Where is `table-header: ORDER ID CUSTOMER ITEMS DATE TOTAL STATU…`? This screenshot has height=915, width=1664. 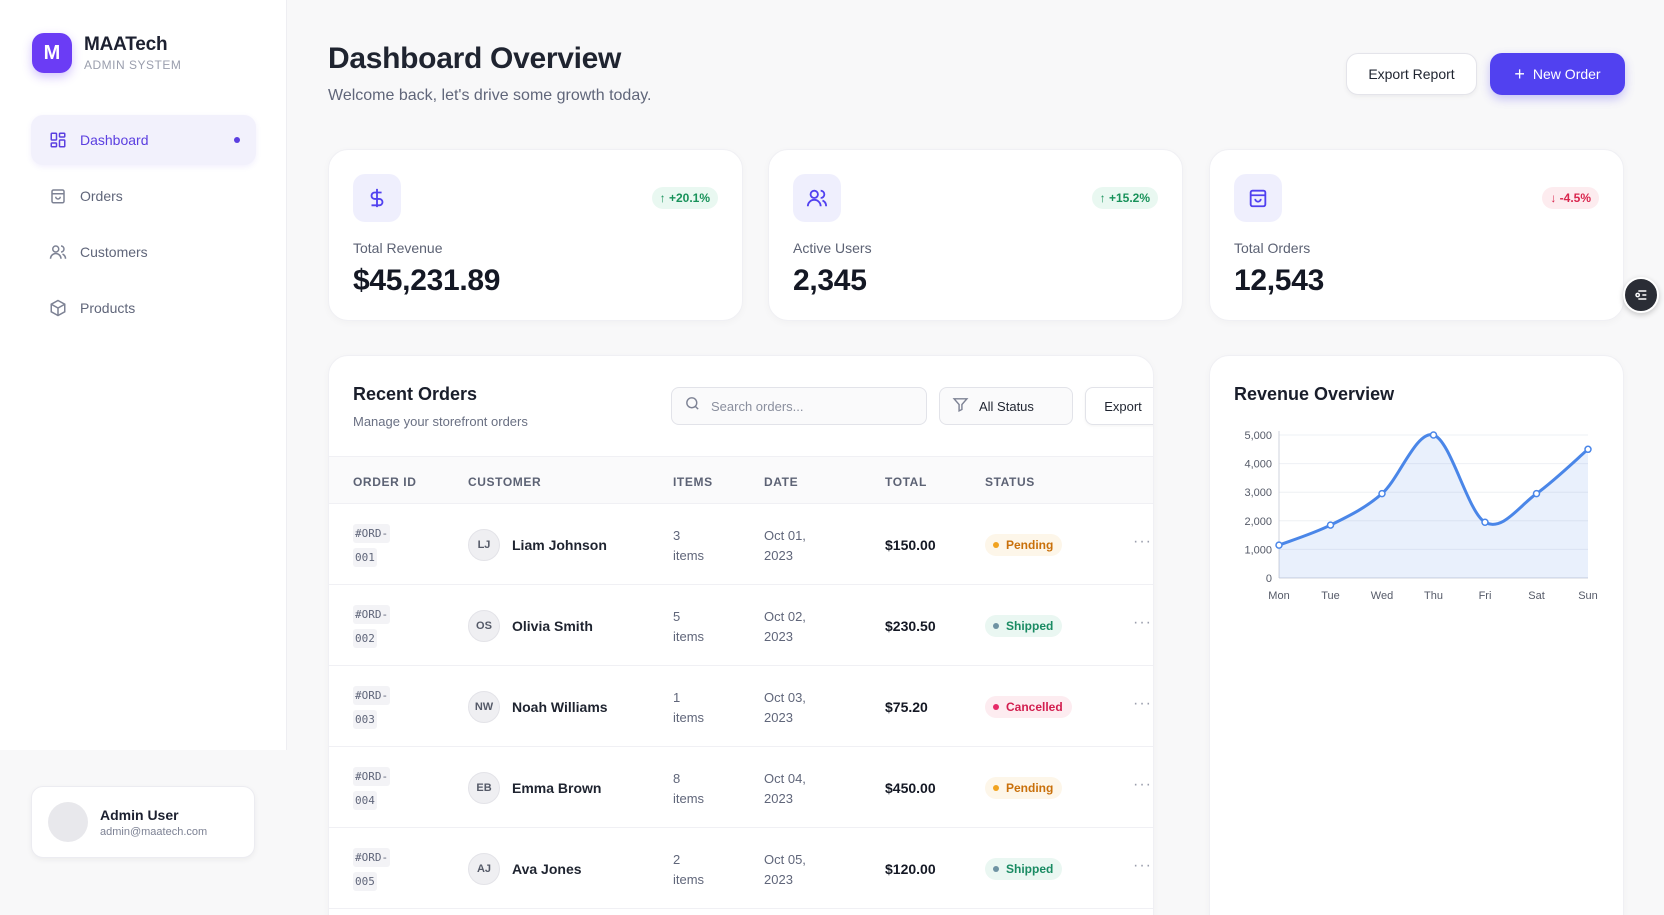 table-header: ORDER ID CUSTOMER ITEMS DATE TOTAL STATU… is located at coordinates (741, 480).